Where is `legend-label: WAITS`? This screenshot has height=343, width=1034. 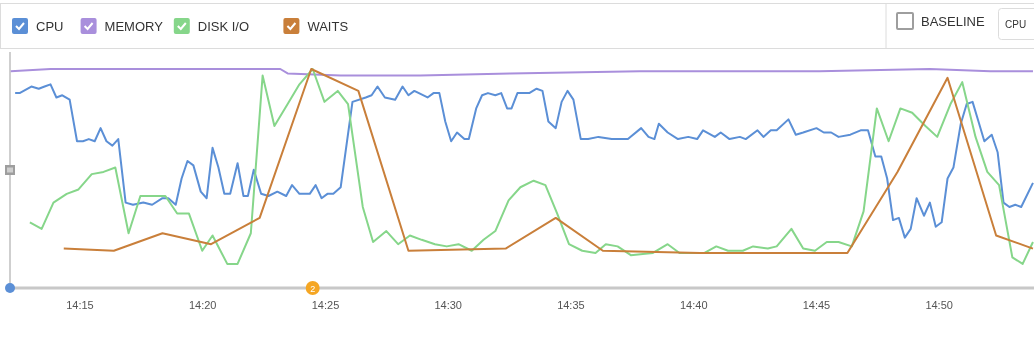 legend-label: WAITS is located at coordinates (328, 26).